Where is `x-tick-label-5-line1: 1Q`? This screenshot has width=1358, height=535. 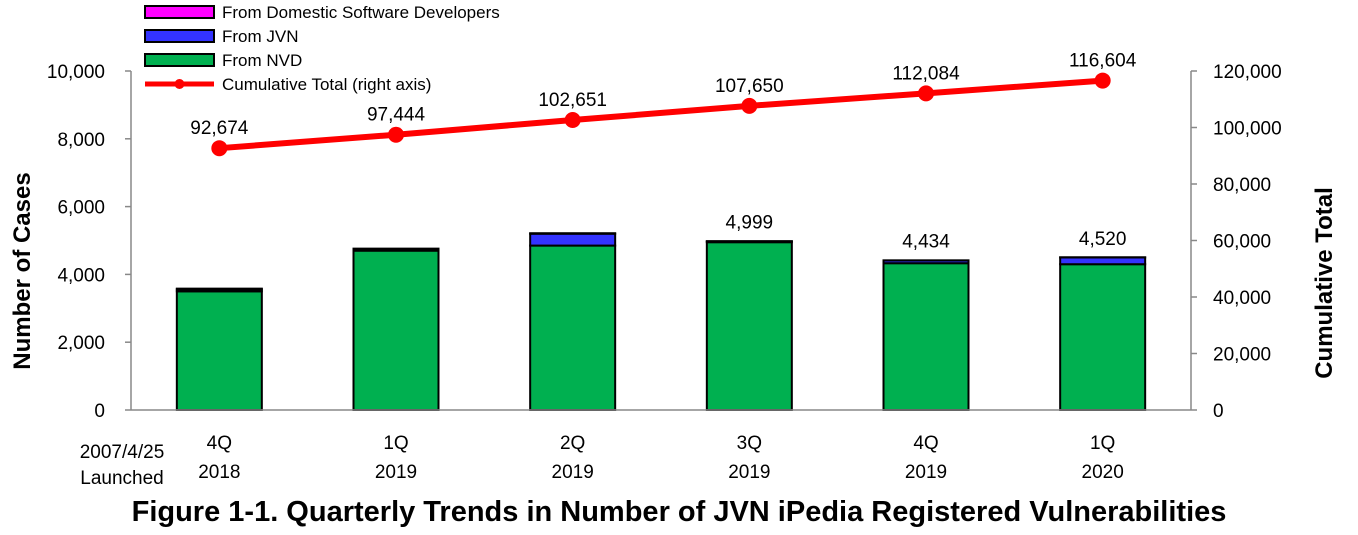 x-tick-label-5-line1: 1Q is located at coordinates (1102, 443).